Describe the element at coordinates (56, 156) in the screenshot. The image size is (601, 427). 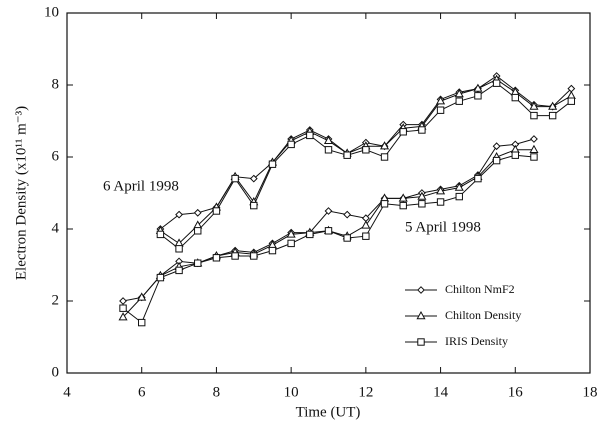
I see `y-tick-label: 6` at that location.